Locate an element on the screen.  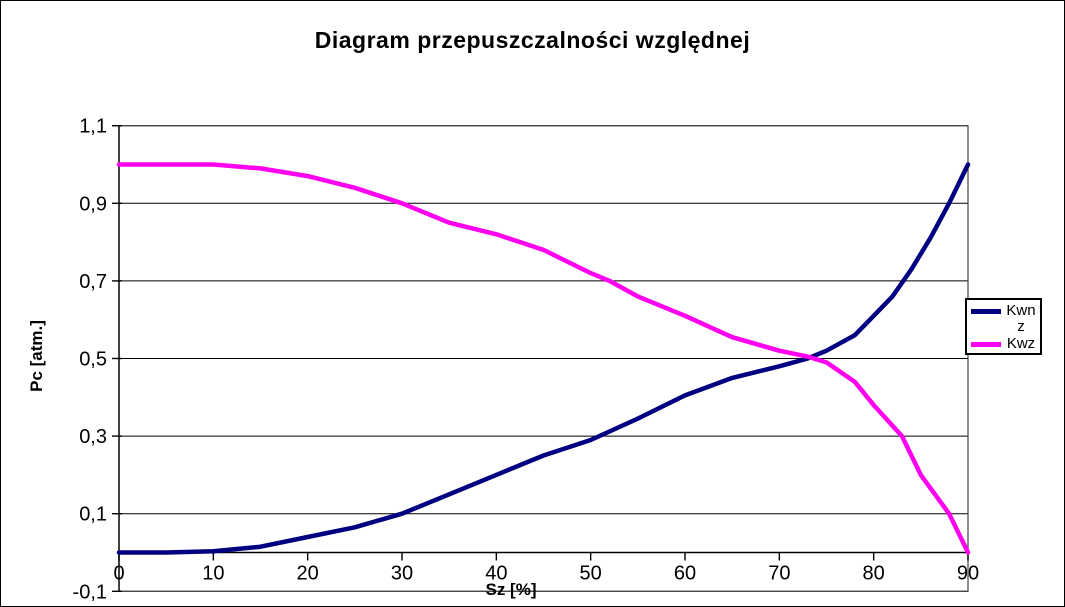
chart-title: Diagram przepuszczalności względnej is located at coordinates (532, 40).